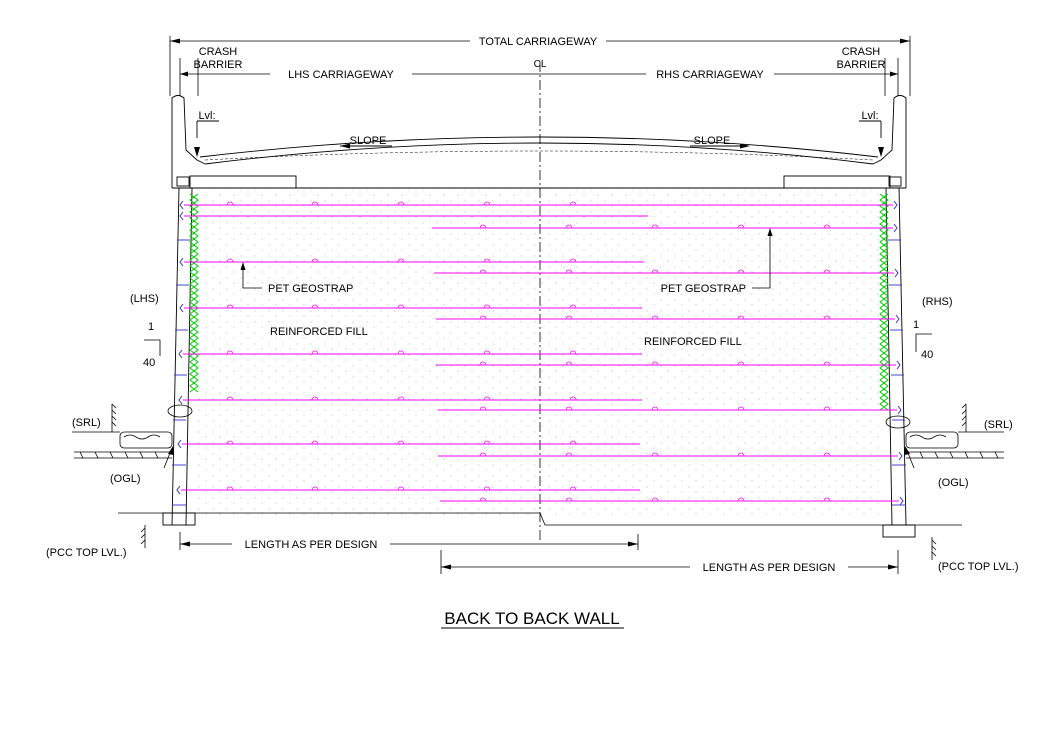 Image resolution: width=1064 pixels, height=741 pixels. What do you see at coordinates (869, 116) in the screenshot?
I see `lvl-right-label: Lvl:` at bounding box center [869, 116].